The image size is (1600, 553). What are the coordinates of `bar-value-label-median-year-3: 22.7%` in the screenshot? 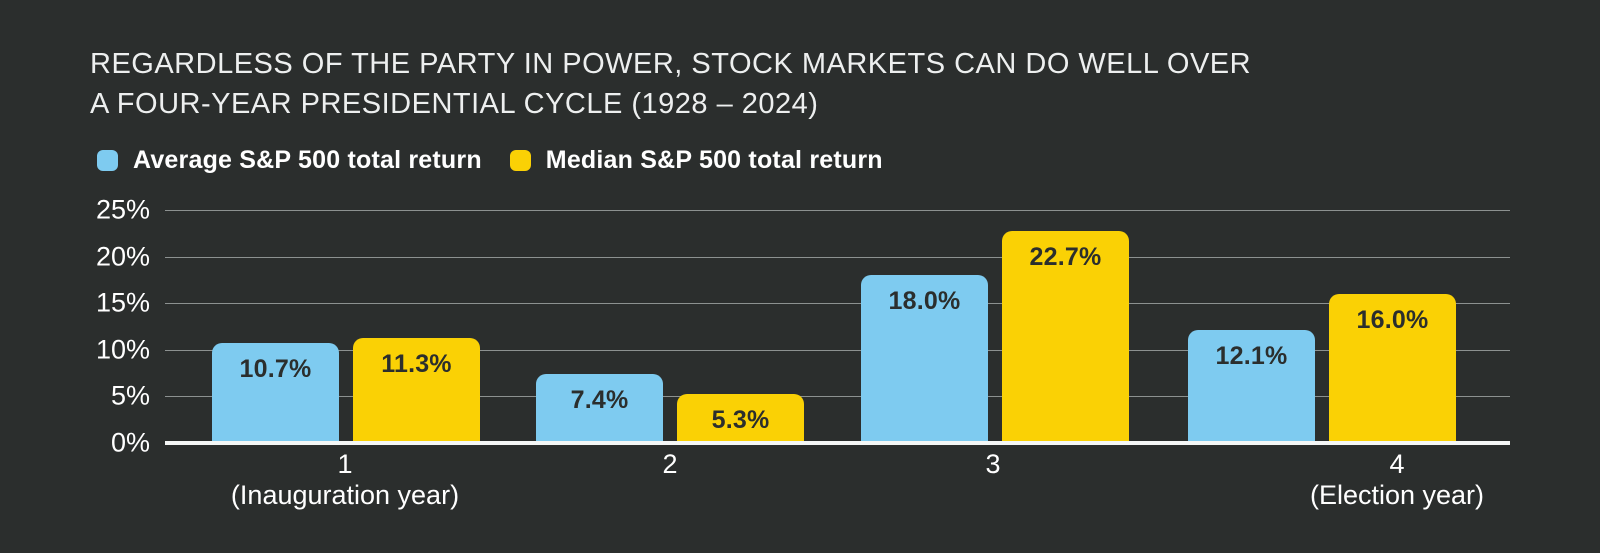 It's located at (1065, 257).